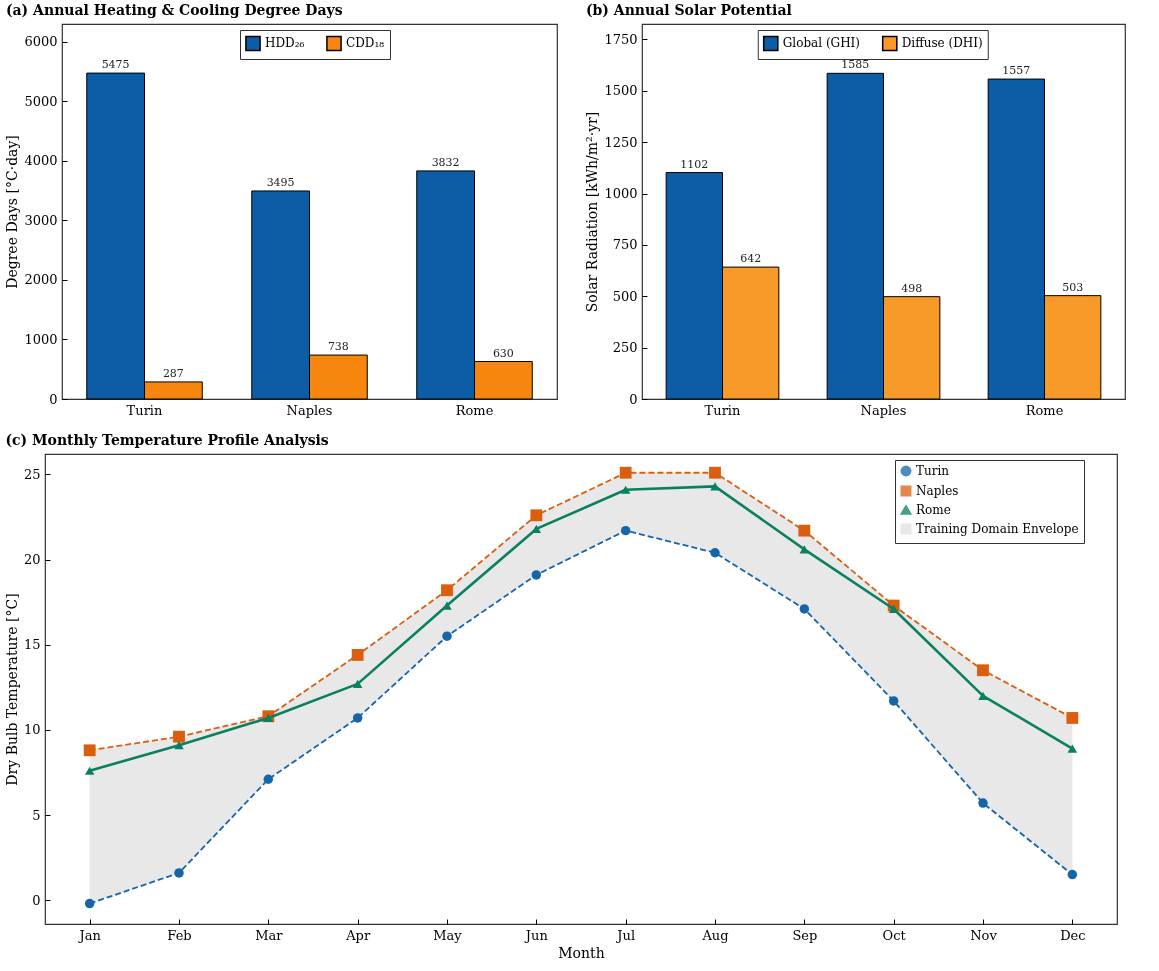 Image resolution: width=1159 pixels, height=971 pixels. What do you see at coordinates (89, 935) in the screenshot?
I see `x-tick-label: Jan` at bounding box center [89, 935].